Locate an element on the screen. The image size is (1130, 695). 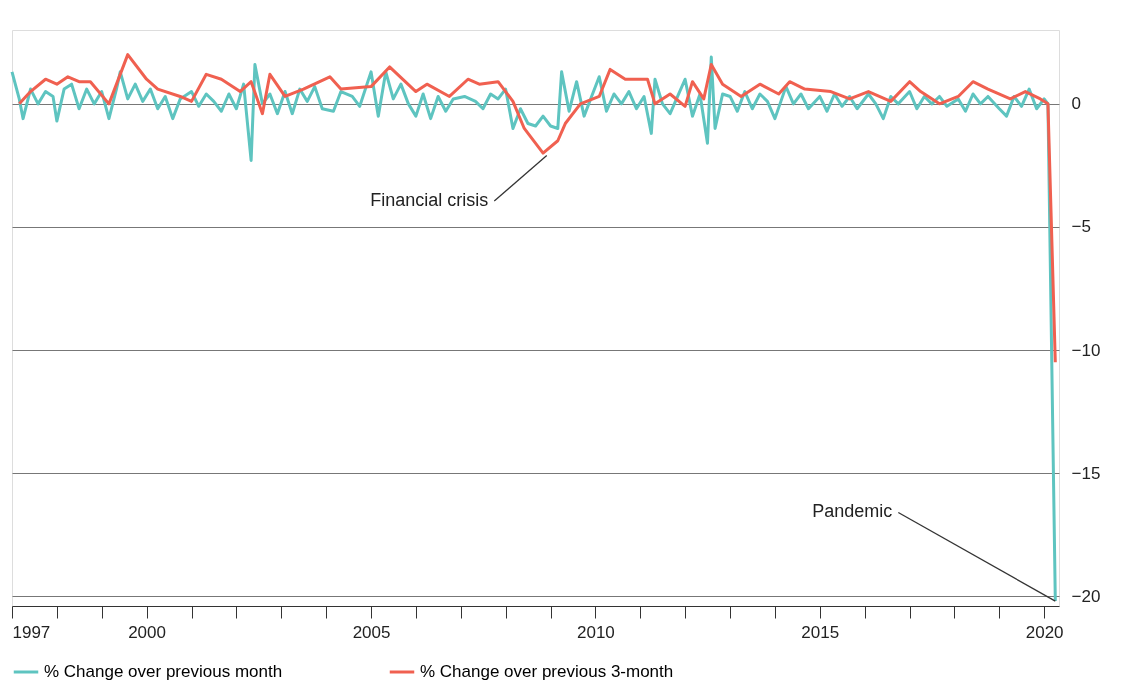
x-tick-label: 1997 is located at coordinates (31, 632).